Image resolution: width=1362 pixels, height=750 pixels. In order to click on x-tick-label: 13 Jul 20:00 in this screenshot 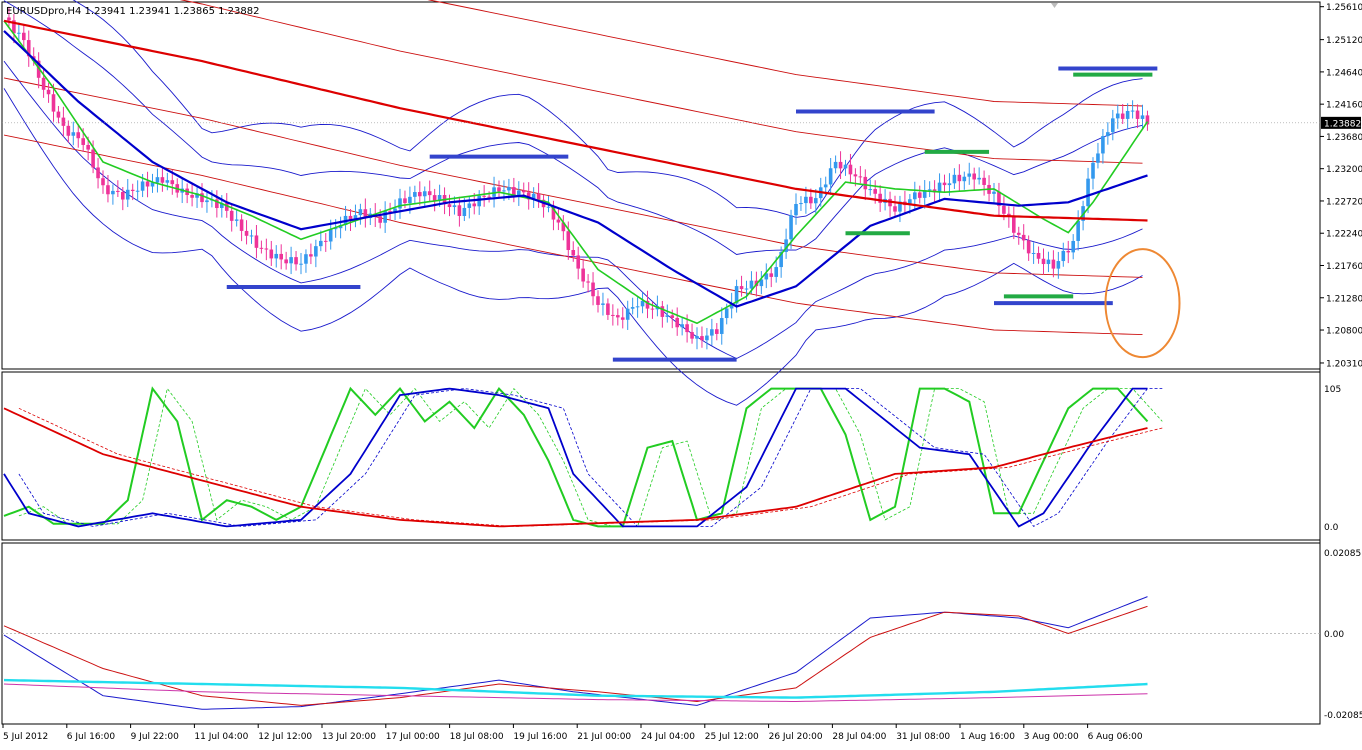, I will do `click(349, 737)`.